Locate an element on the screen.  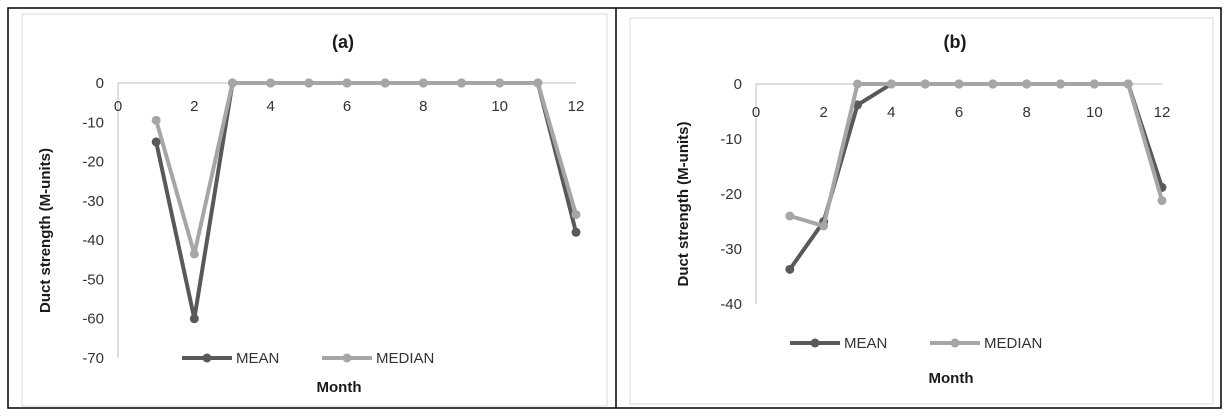
chart-title: (a) is located at coordinates (343, 42).